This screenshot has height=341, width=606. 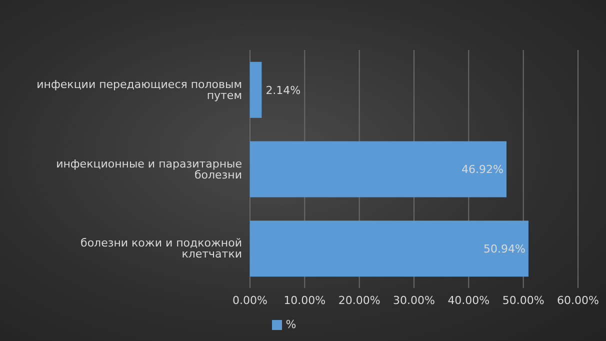 What do you see at coordinates (414, 300) in the screenshot?
I see `x-tick-label: 30.00%` at bounding box center [414, 300].